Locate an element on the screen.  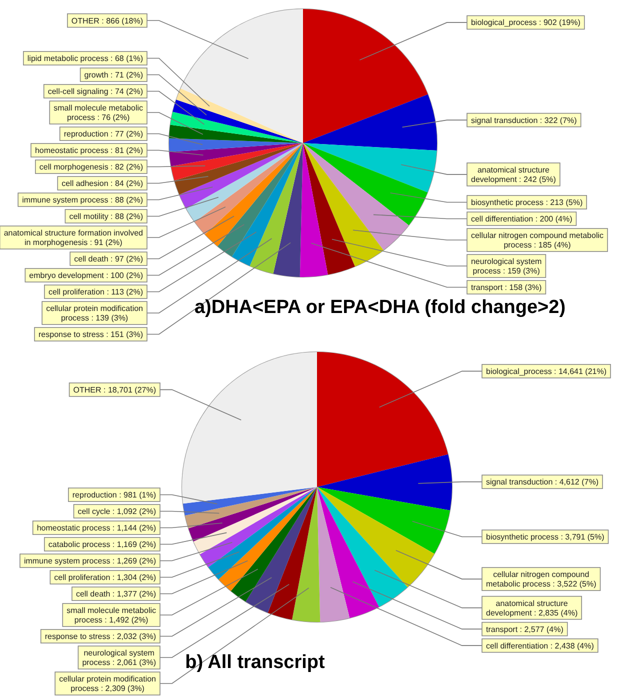
slice-label: cellular protein modification process : 139 (3%) is located at coordinates (94, 313).